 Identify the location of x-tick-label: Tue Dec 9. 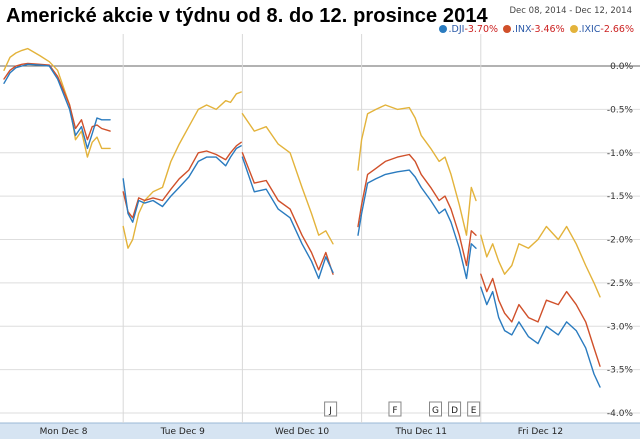
(183, 432).